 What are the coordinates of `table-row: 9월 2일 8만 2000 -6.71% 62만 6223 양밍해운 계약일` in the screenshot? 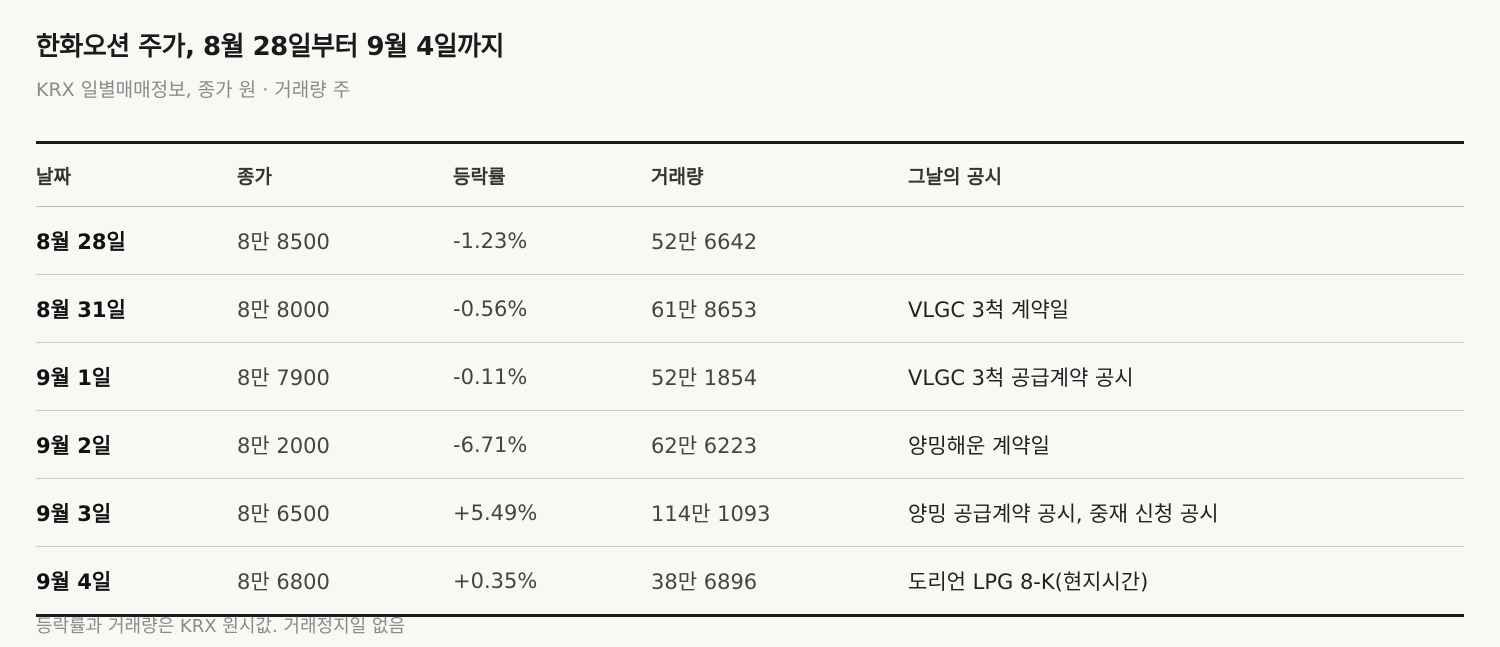 It's located at (750, 444).